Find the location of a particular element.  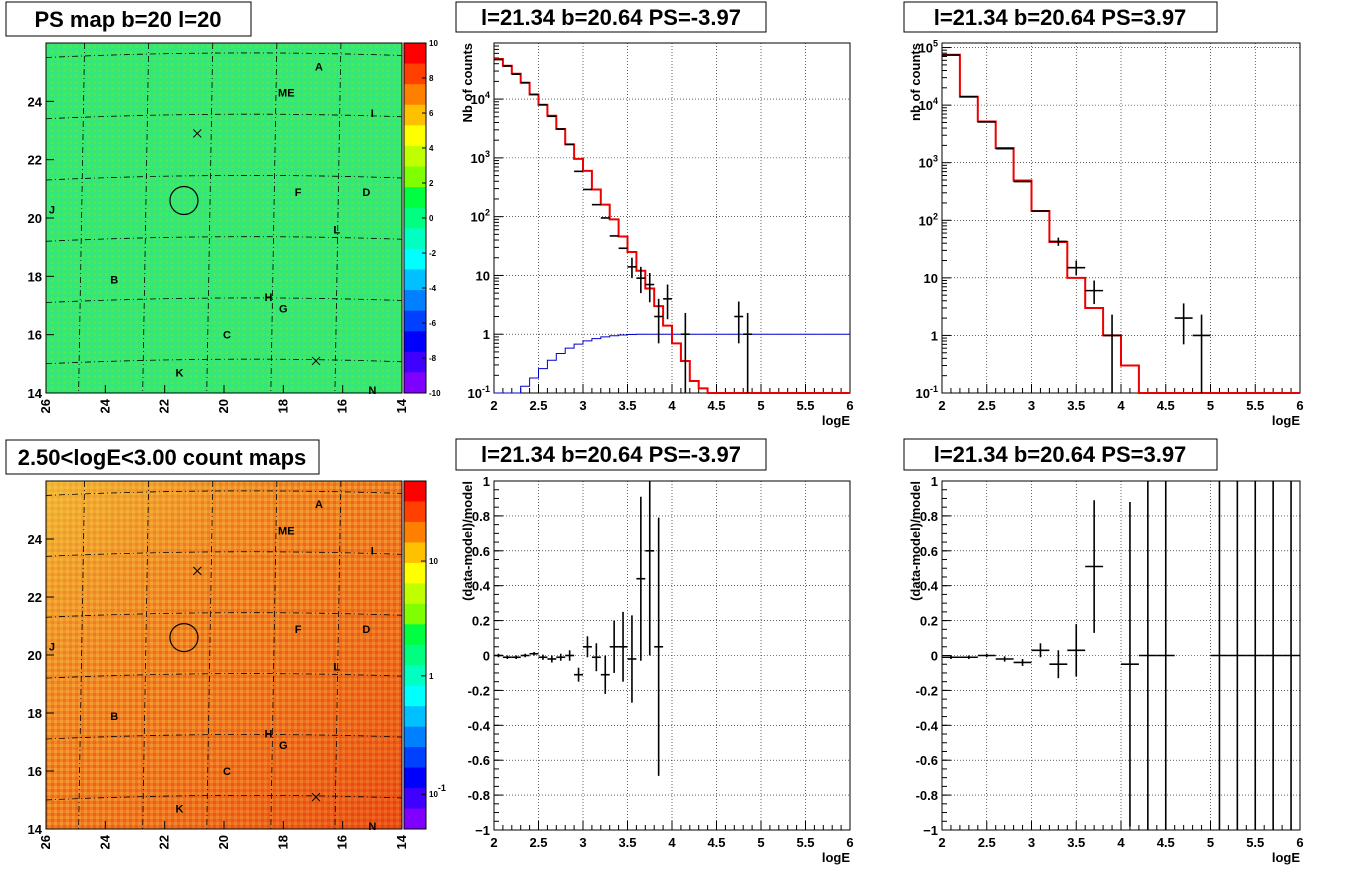

ps-map-heatmap is located at coordinates (224, 218).